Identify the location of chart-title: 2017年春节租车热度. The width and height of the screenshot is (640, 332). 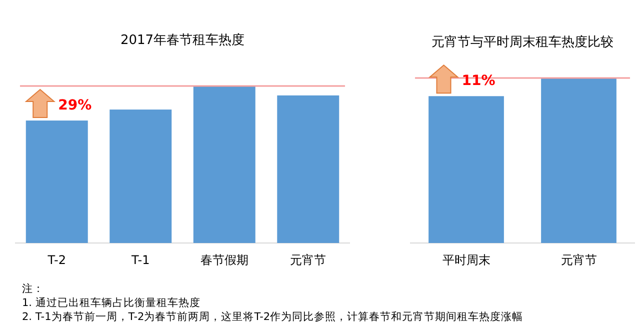
(182, 40).